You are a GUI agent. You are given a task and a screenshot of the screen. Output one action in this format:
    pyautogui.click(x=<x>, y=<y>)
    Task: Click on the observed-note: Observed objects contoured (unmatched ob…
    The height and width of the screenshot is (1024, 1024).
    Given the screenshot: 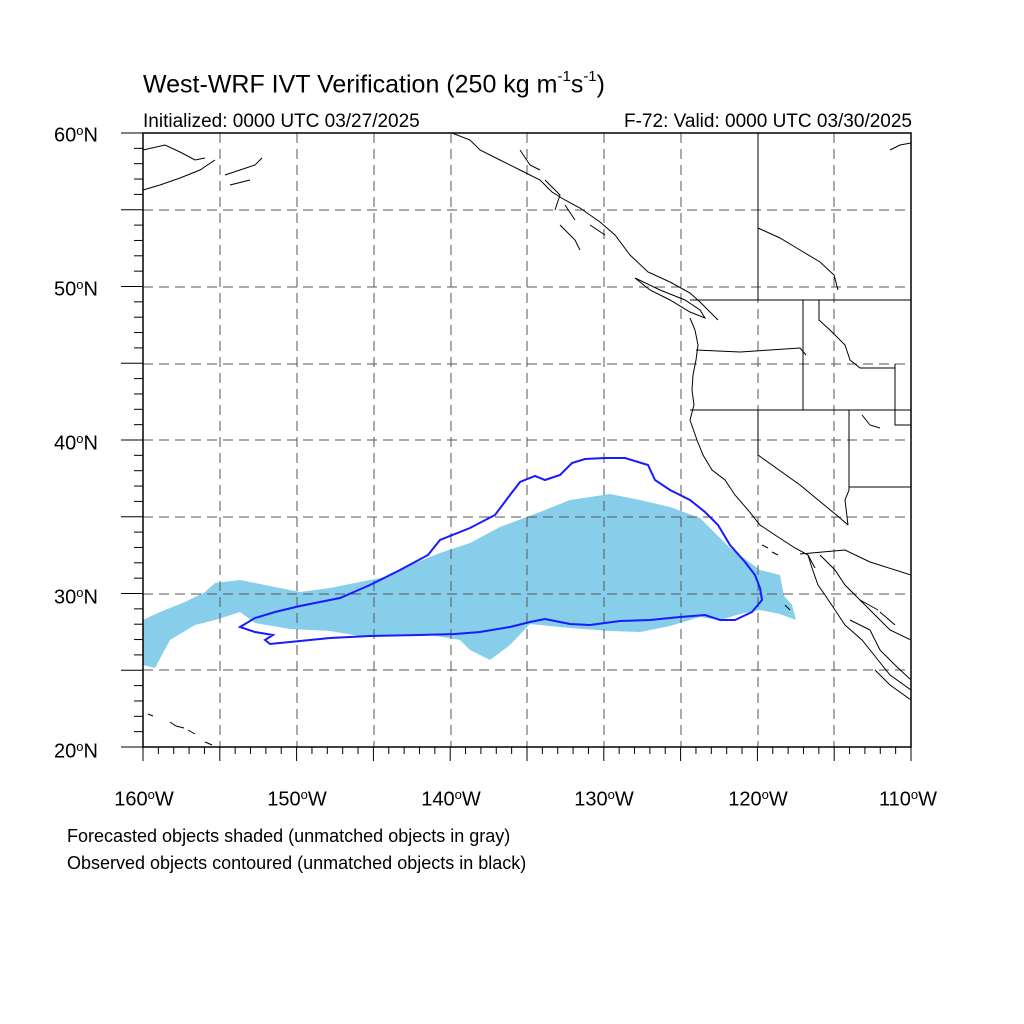 What is the action you would take?
    pyautogui.click(x=297, y=863)
    